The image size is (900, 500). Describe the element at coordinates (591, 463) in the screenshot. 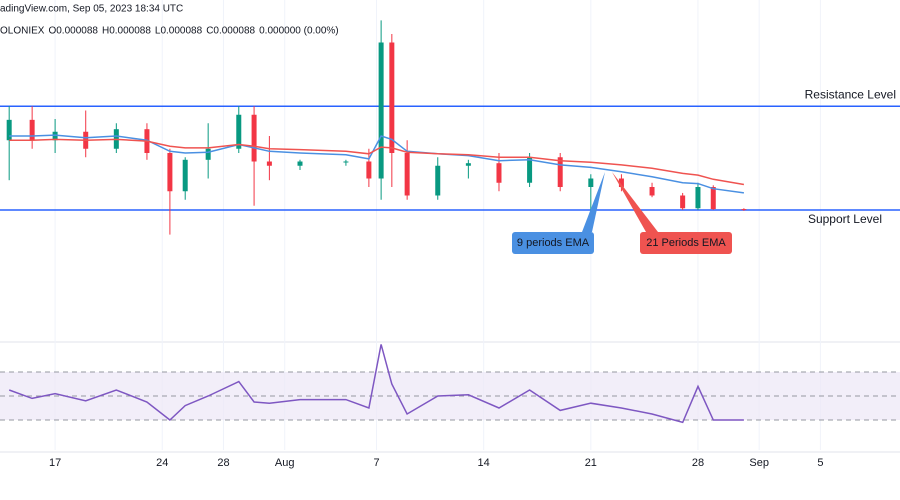

I see `x-tick-label: 21` at that location.